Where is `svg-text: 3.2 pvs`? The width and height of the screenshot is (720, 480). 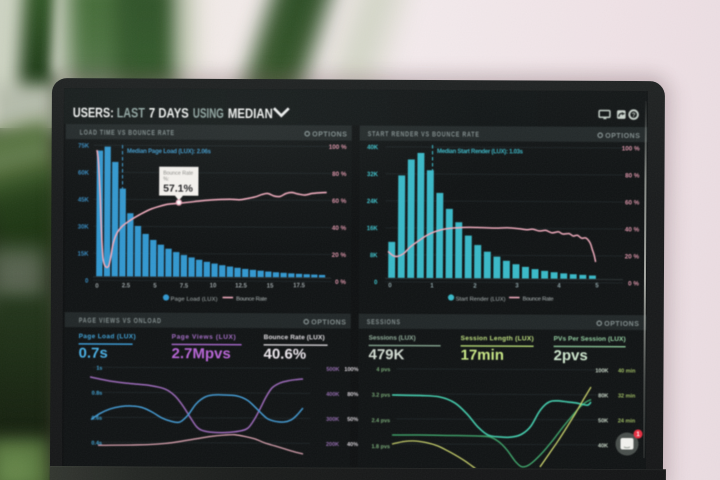 svg-text: 3.2 pvs is located at coordinates (381, 396).